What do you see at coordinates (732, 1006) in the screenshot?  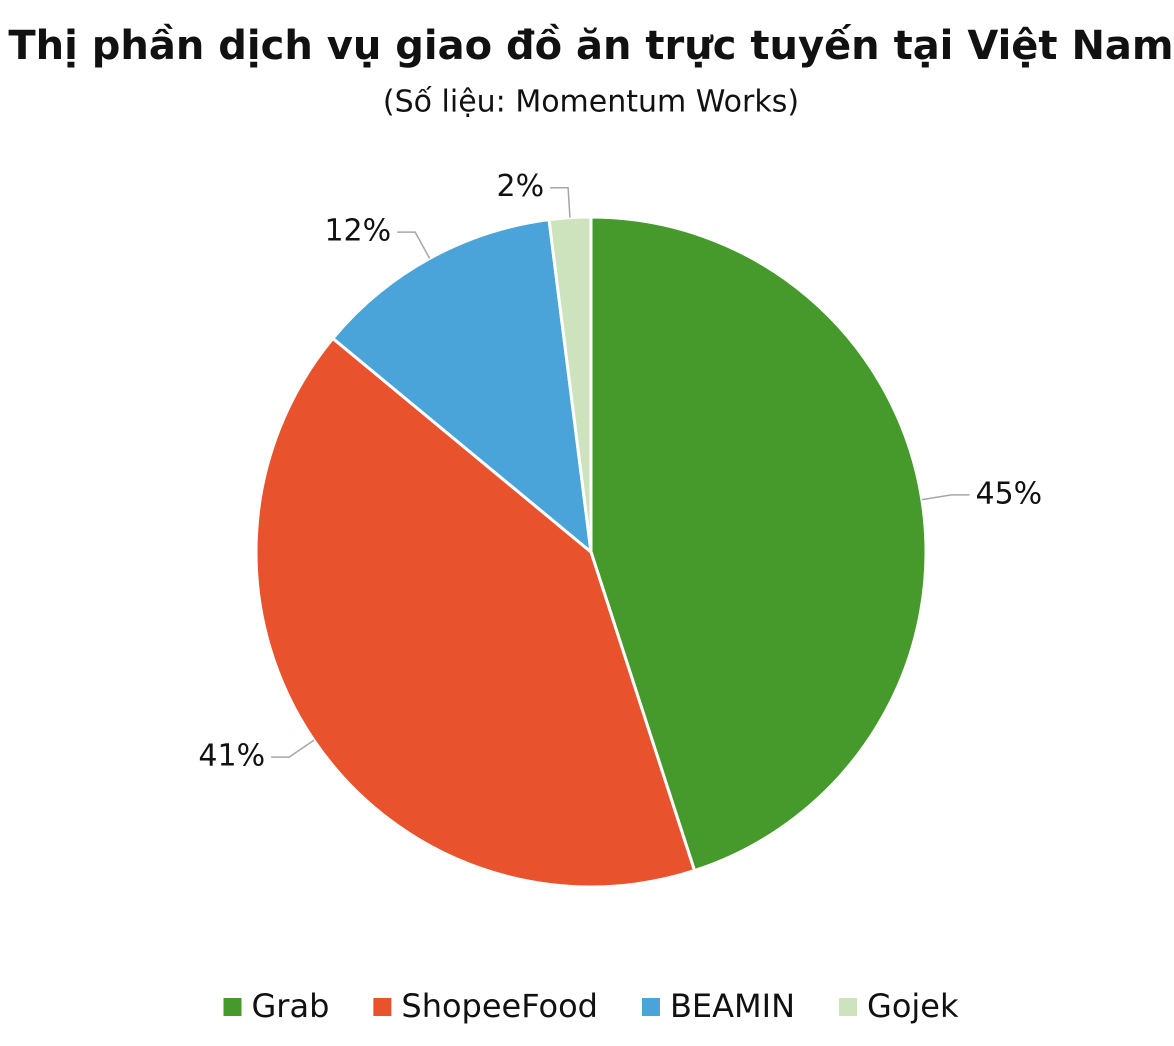 I see `legend-label: BEAMIN` at bounding box center [732, 1006].